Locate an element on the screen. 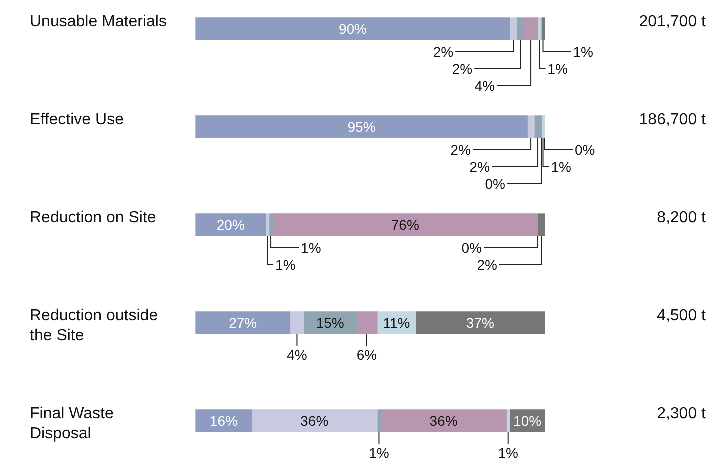 The image size is (715, 463). y-tick-label: Unusable Materials is located at coordinates (98, 21).